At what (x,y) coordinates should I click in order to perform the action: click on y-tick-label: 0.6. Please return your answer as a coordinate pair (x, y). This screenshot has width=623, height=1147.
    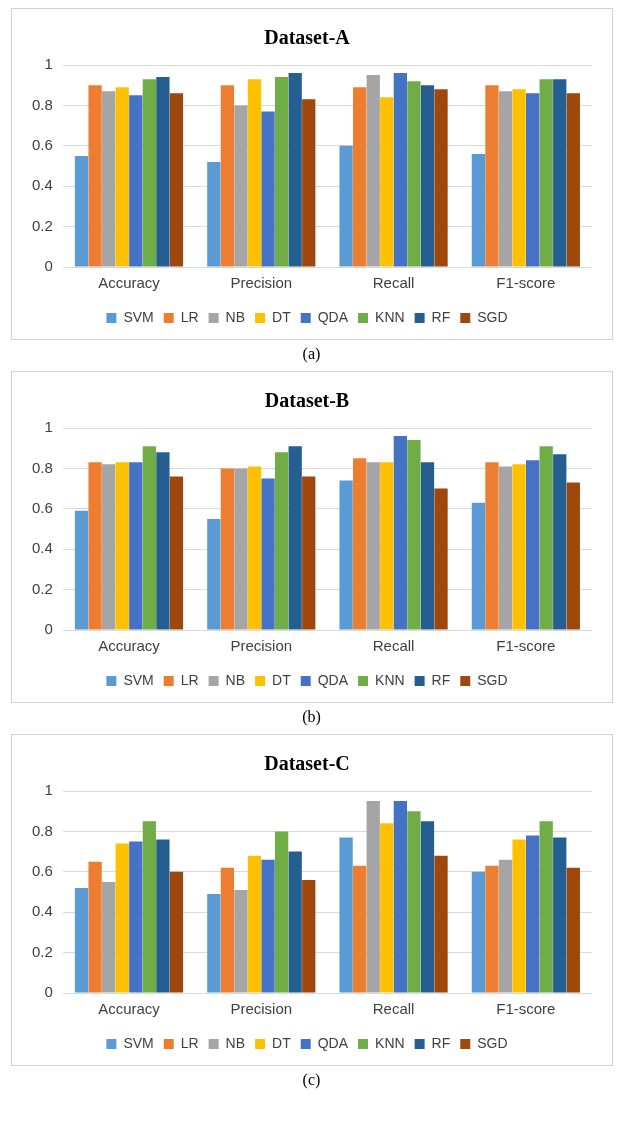
    Looking at the image, I should click on (42, 144).